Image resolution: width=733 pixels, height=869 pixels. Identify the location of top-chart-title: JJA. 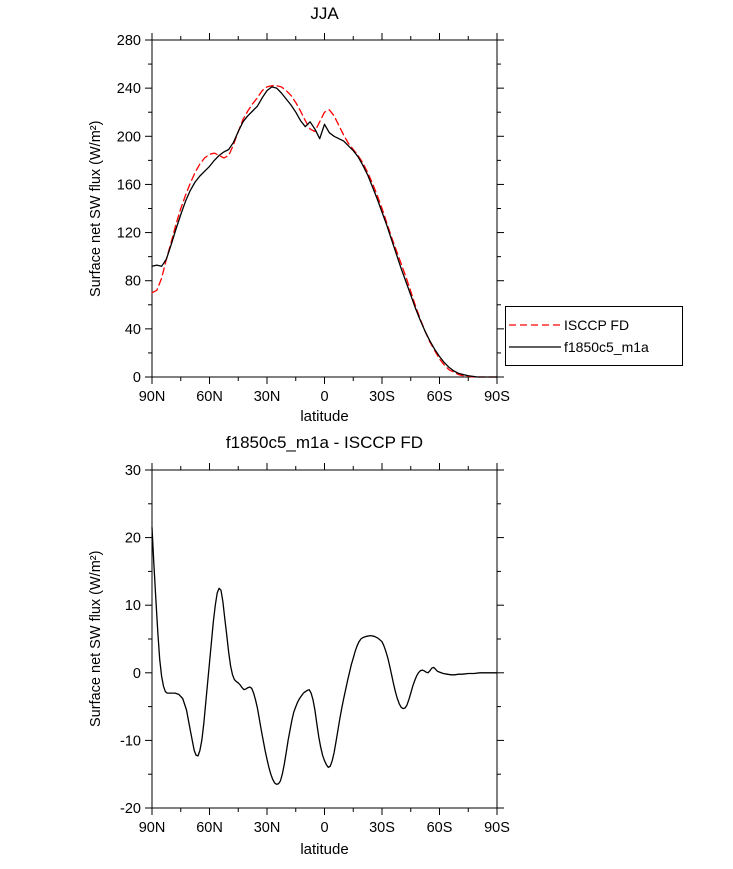
(324, 13).